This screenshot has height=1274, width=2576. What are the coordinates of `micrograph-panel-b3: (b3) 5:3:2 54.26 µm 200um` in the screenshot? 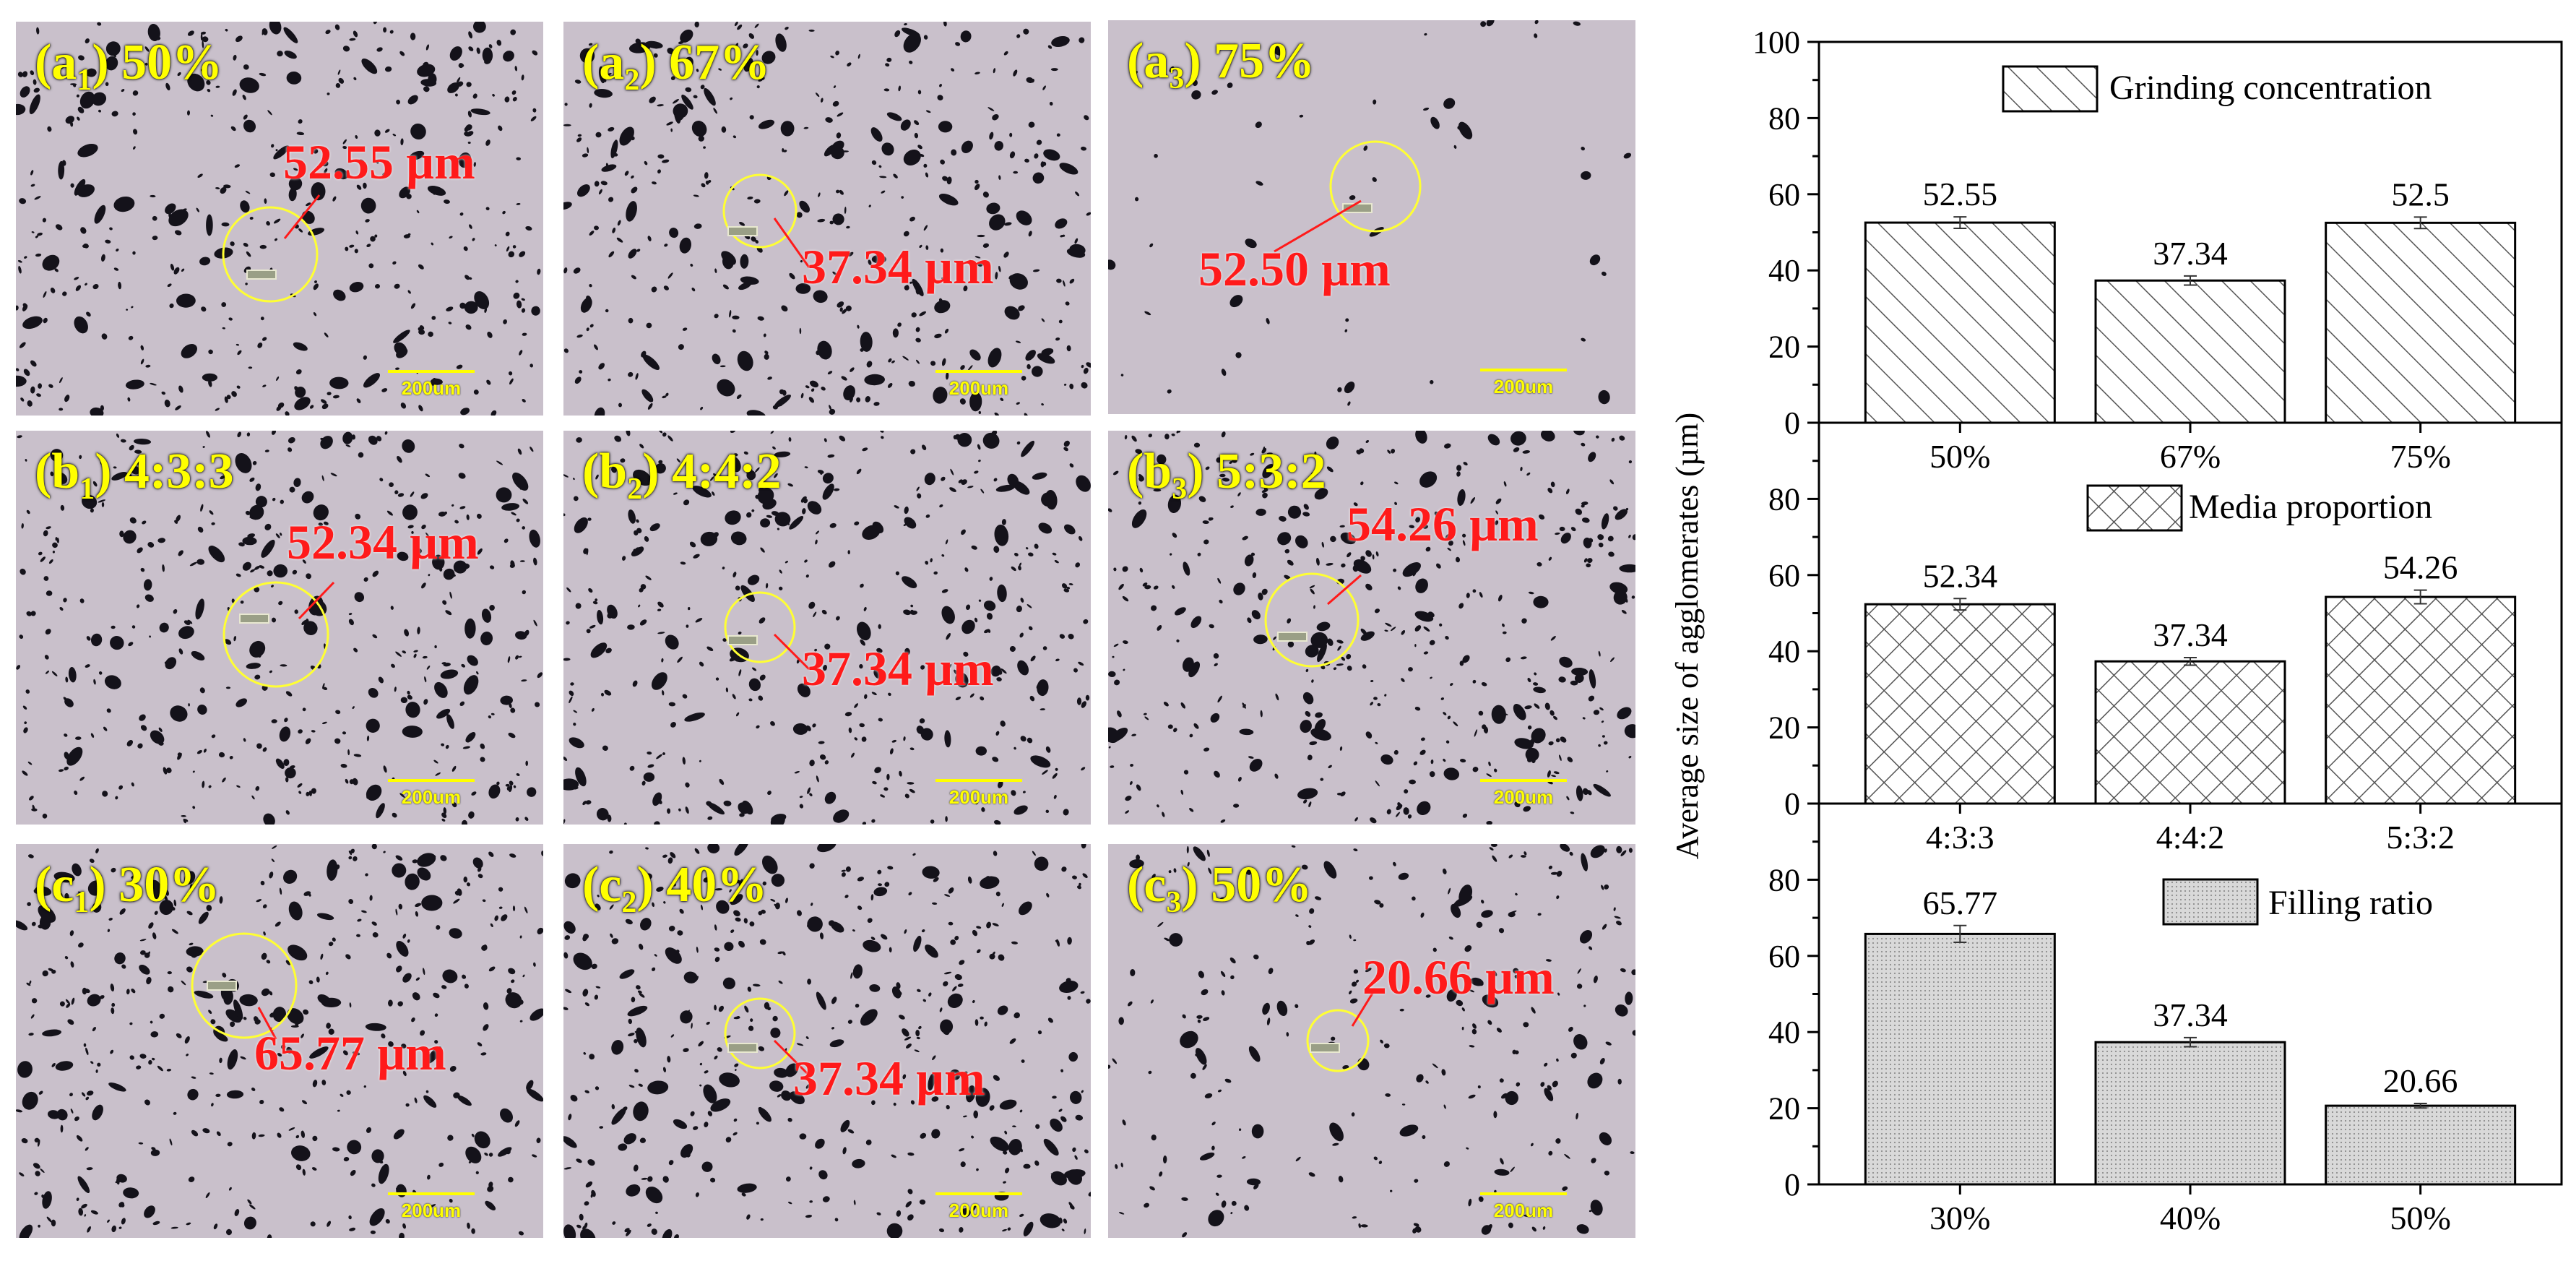 It's located at (1371, 628).